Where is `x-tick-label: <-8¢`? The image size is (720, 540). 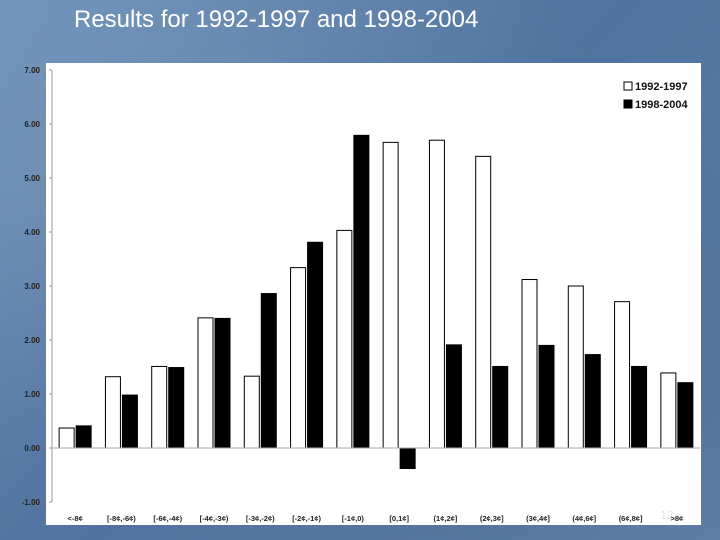
x-tick-label: <-8¢ is located at coordinates (75, 518).